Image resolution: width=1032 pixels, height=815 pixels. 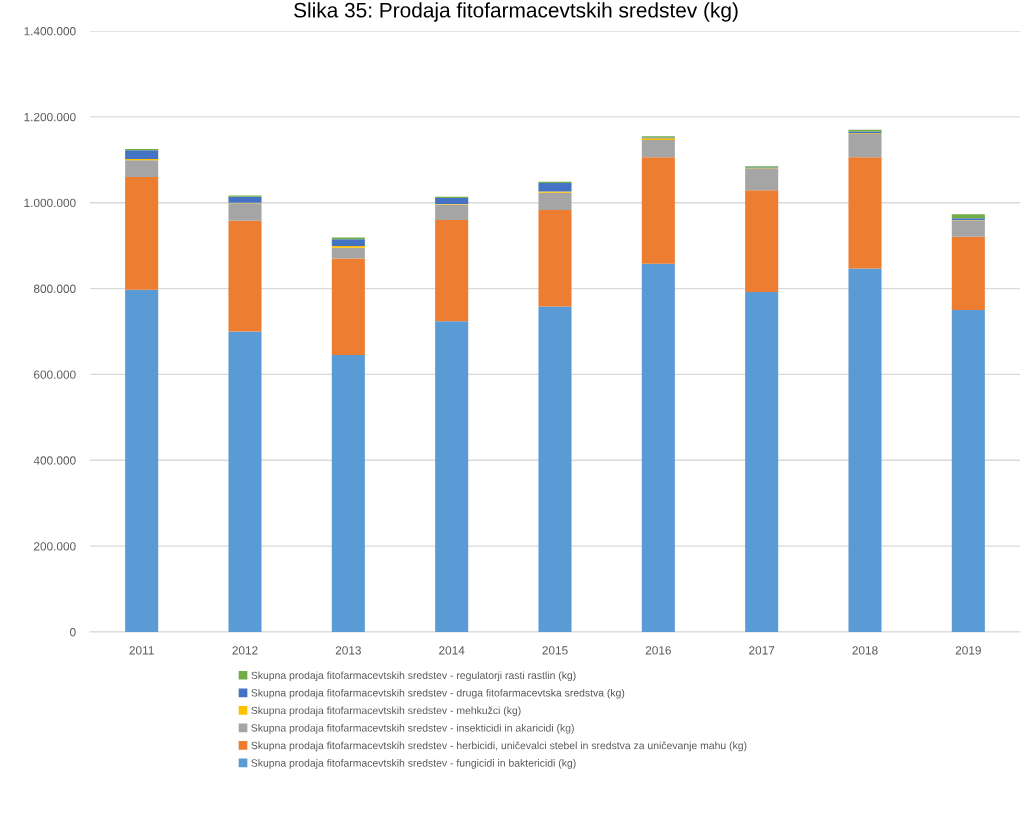 What do you see at coordinates (73, 632) in the screenshot?
I see `y-tick-label: 0` at bounding box center [73, 632].